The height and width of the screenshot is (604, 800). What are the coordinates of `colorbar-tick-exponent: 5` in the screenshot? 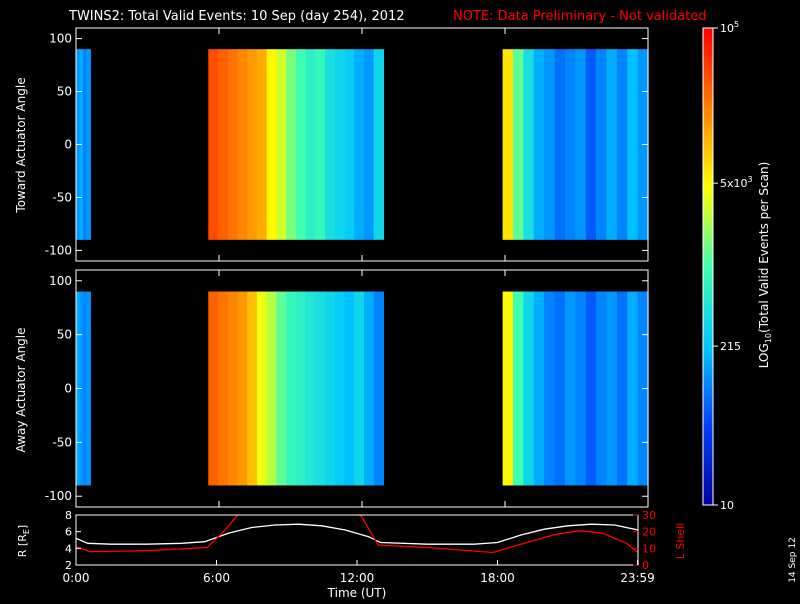 It's located at (736, 24).